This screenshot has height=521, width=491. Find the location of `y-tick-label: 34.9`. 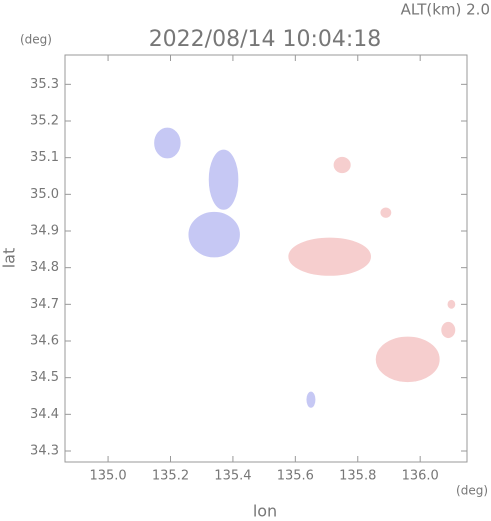

y-tick-label: 34.9 is located at coordinates (44, 231).